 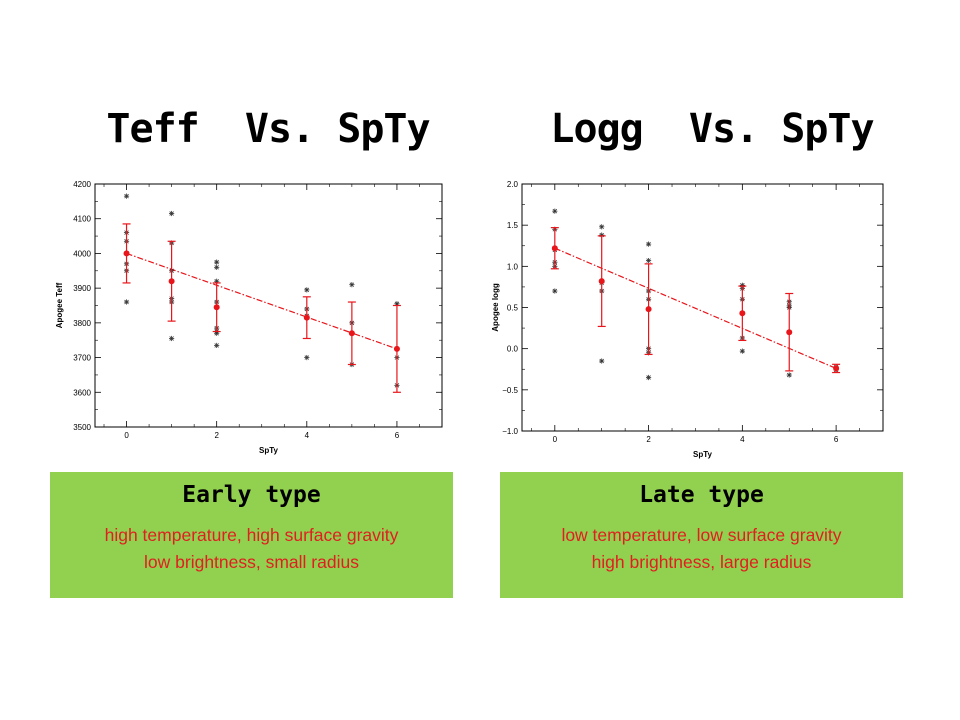 I want to click on late-type-heading: Late type, so click(x=701, y=495).